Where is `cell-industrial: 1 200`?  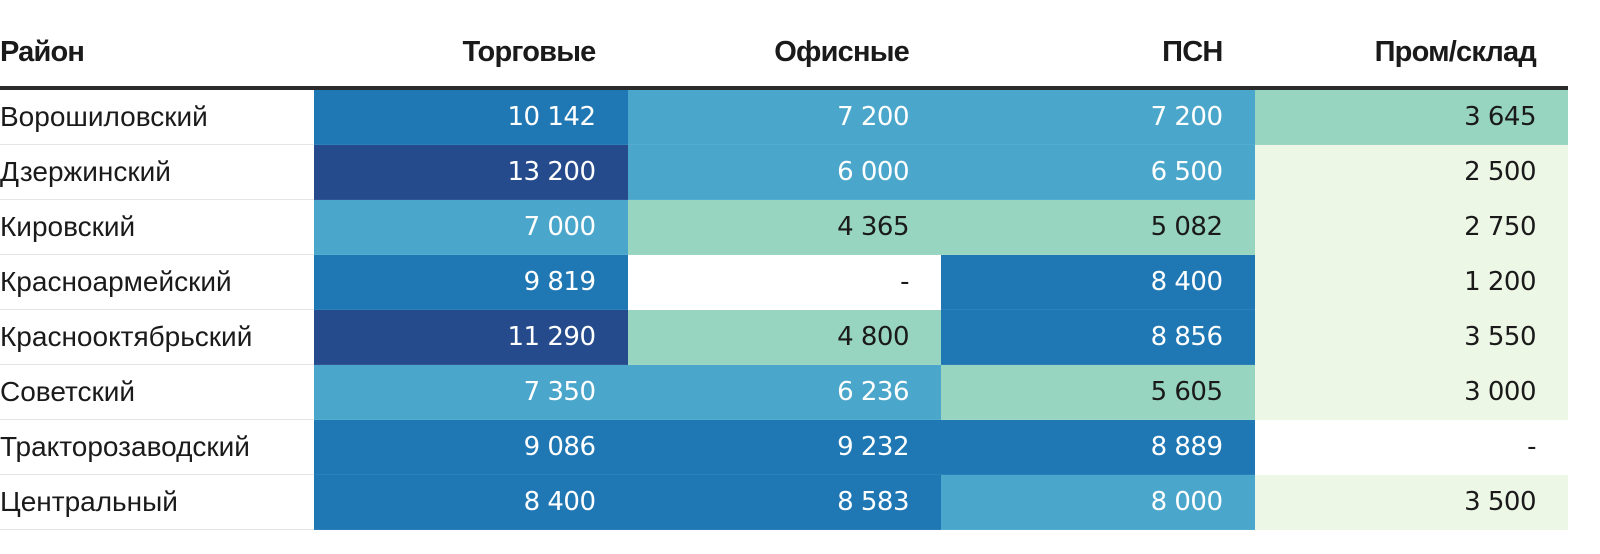 cell-industrial: 1 200 is located at coordinates (1411, 282).